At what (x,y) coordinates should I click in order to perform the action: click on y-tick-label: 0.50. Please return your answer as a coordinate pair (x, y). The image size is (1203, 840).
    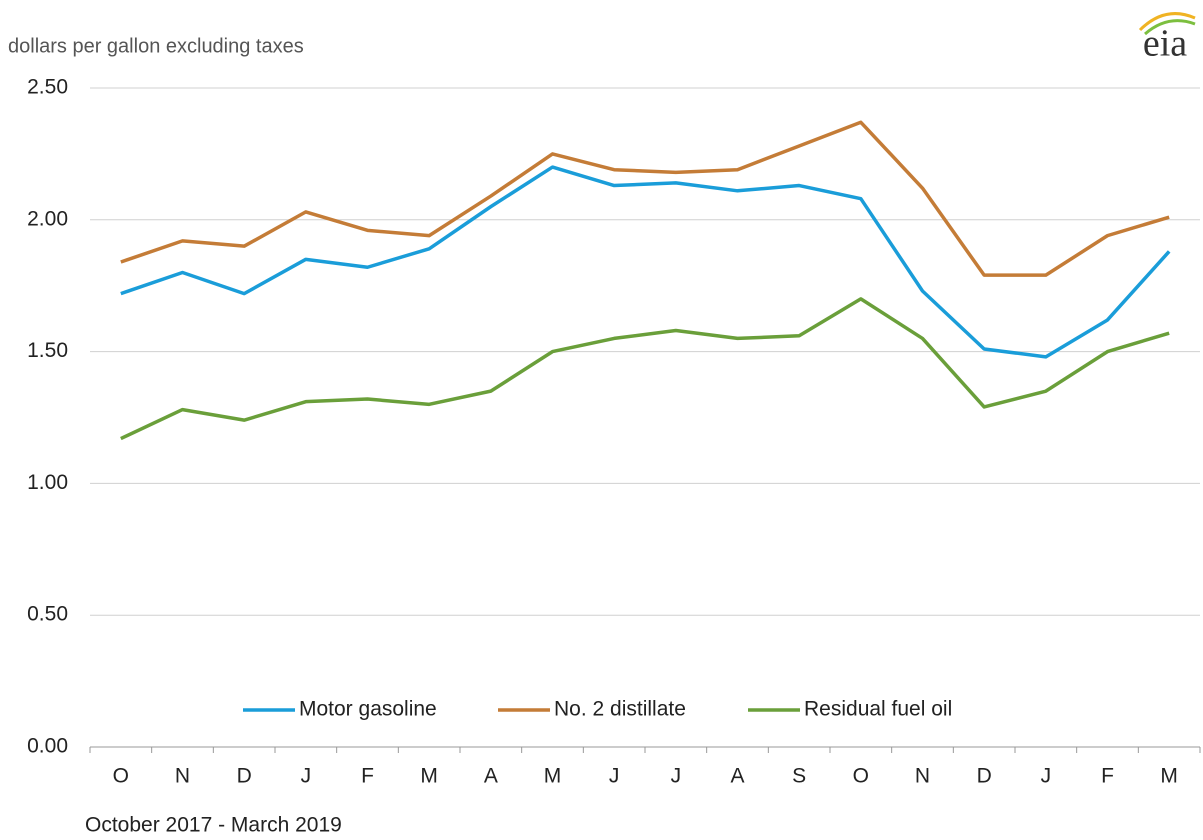
    Looking at the image, I should click on (47, 614).